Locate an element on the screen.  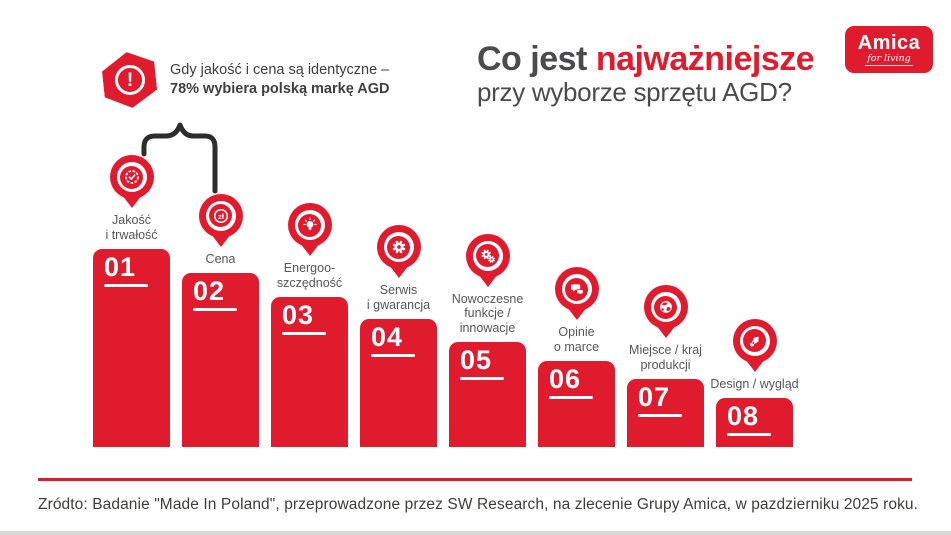
chart-column: Design / wygląd 08 is located at coordinates (754, 382).